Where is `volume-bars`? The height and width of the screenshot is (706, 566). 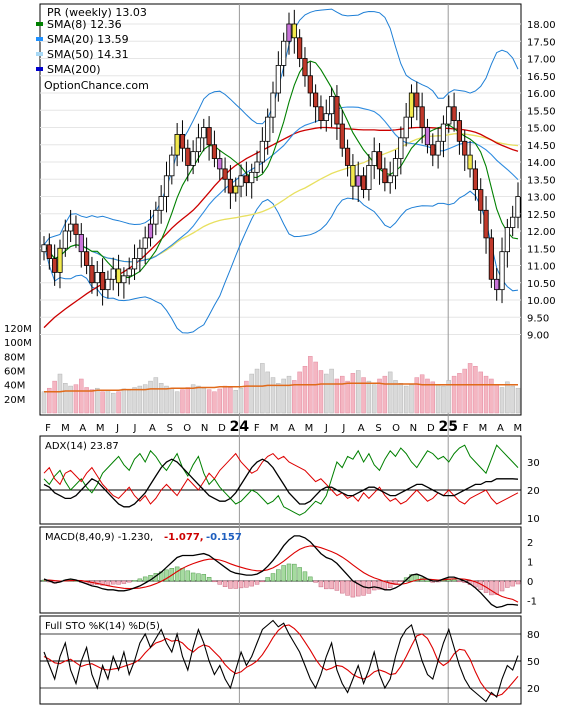
volume-bars is located at coordinates (281, 385).